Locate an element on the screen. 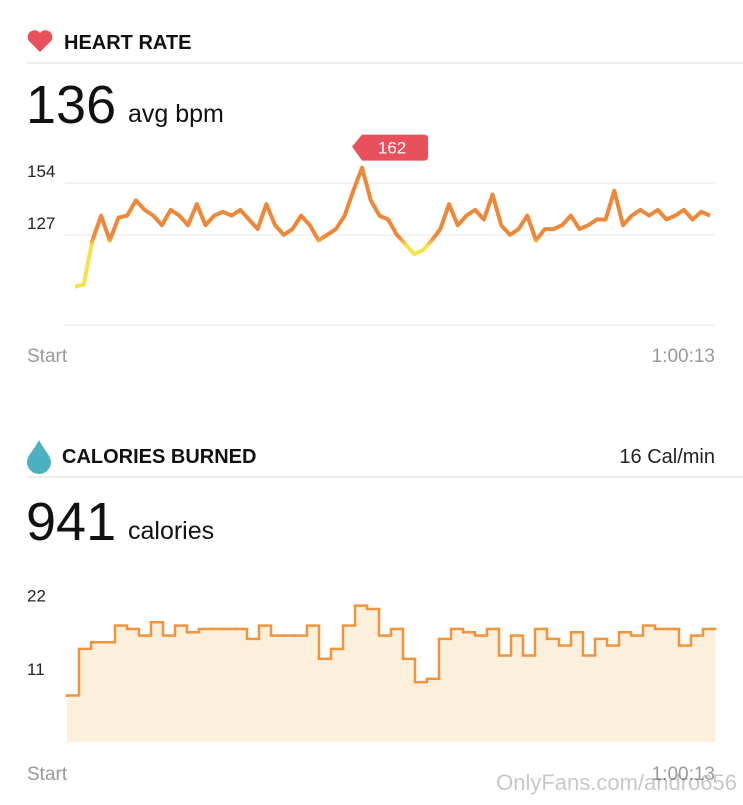 The width and height of the screenshot is (743, 805). total-value: 941 is located at coordinates (71, 522).